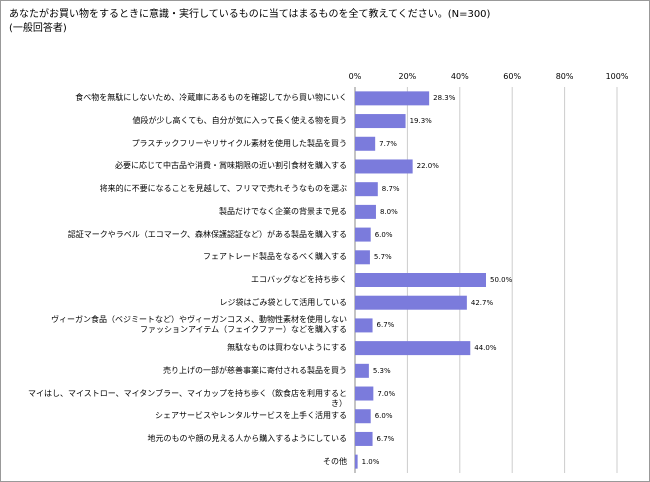 This screenshot has height=482, width=650. I want to click on x-tick-label: 100%, so click(617, 76).